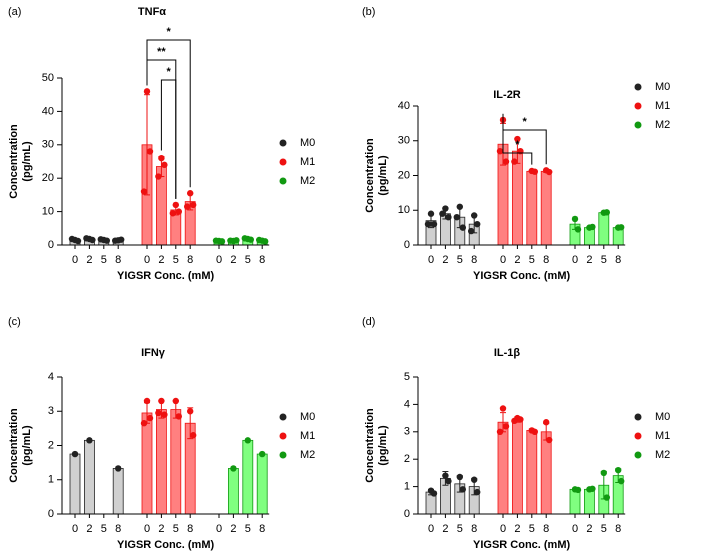 The height and width of the screenshot is (555, 708). What do you see at coordinates (307, 162) in the screenshot?
I see `legend-label: M1` at bounding box center [307, 162].